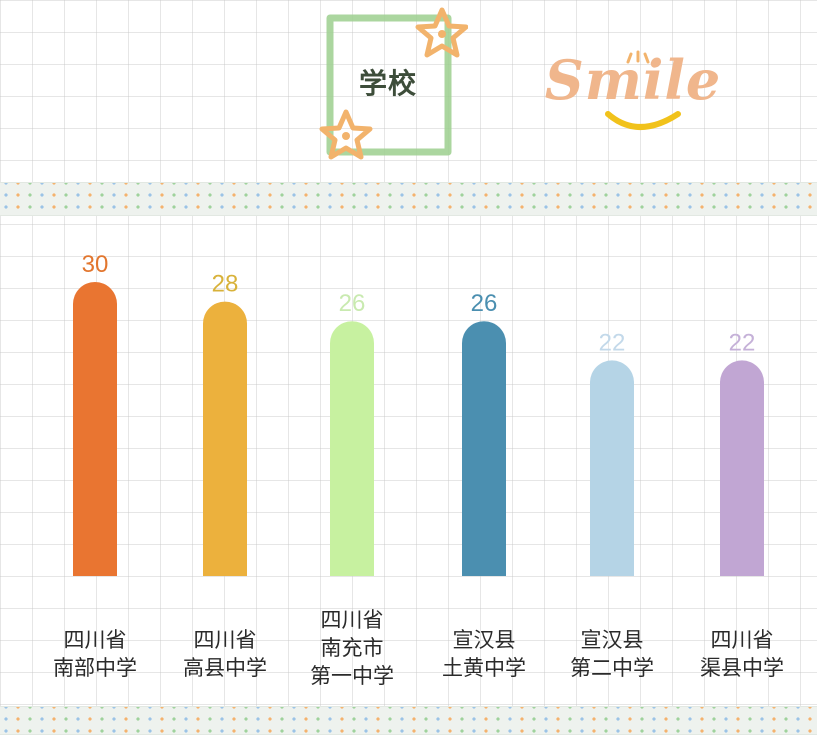  I want to click on category-label-5: 宣汉县 第二中学, so click(612, 654).